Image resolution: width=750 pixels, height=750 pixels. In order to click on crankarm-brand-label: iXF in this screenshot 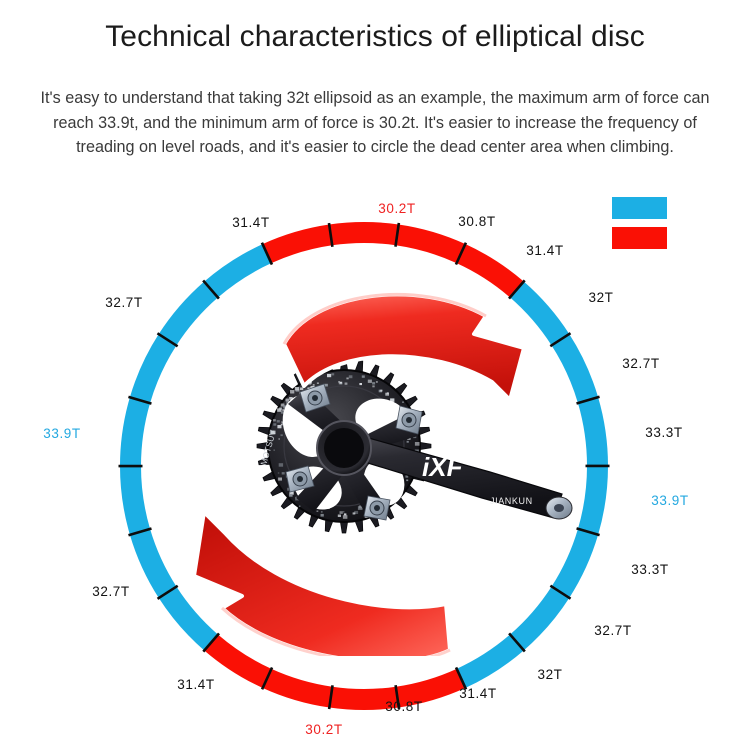, I will do `click(443, 467)`.